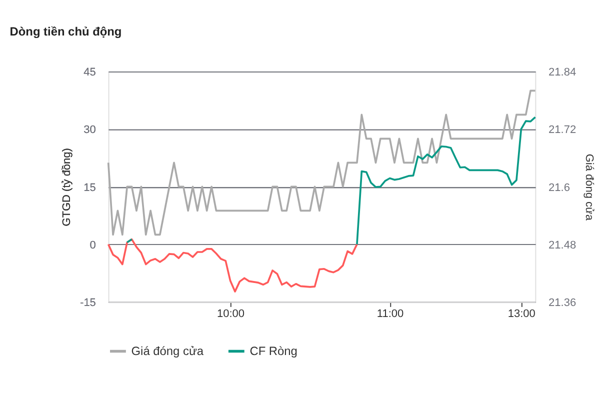 This screenshot has height=394, width=605. What do you see at coordinates (88, 303) in the screenshot?
I see `y-tick-label: -15` at bounding box center [88, 303].